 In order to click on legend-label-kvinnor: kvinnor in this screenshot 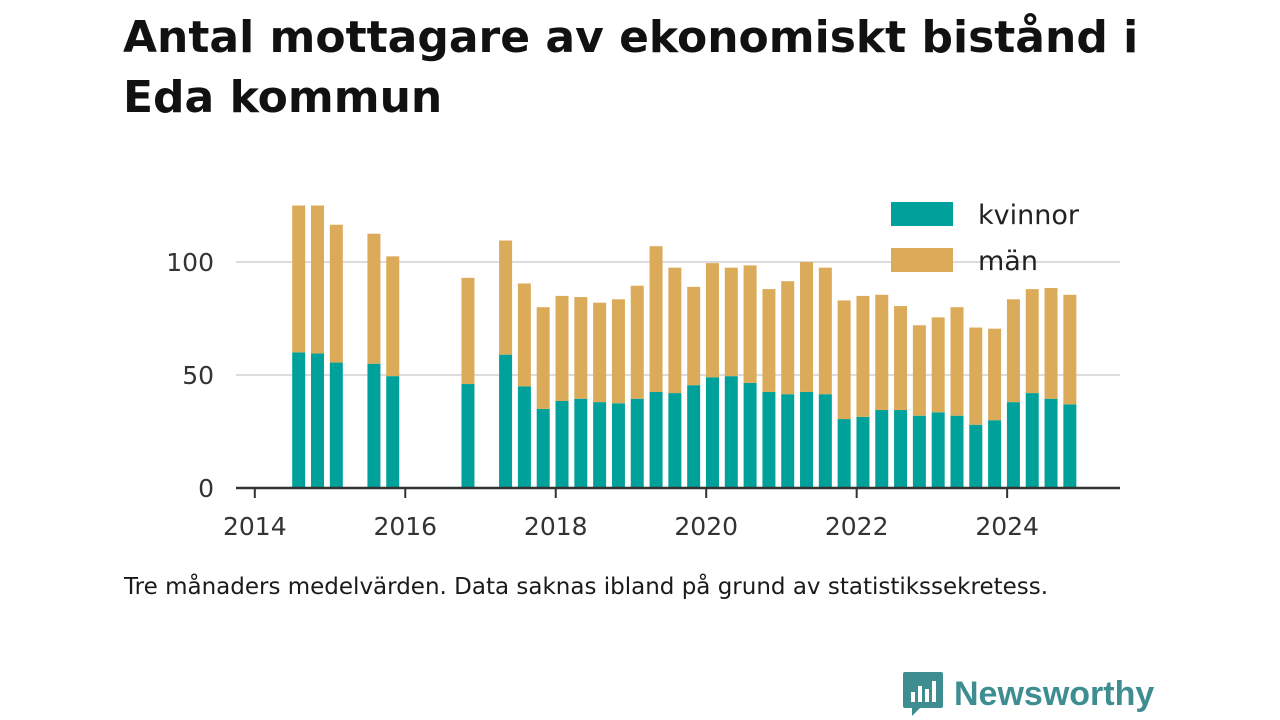, I will do `click(1029, 215)`.